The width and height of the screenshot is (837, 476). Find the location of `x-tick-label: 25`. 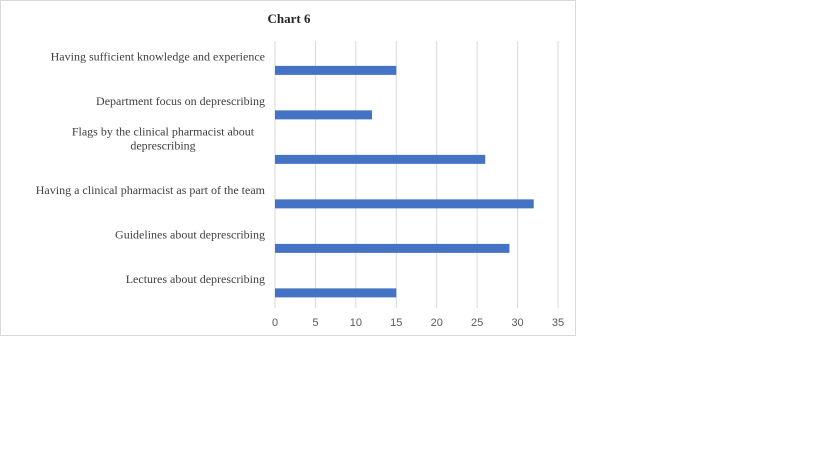

x-tick-label: 25 is located at coordinates (477, 323).